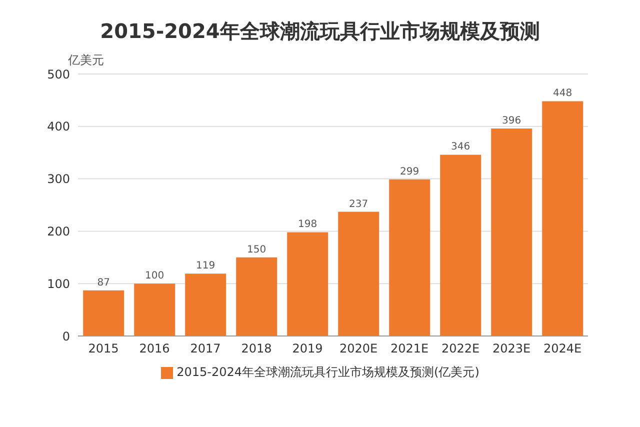 This screenshot has width=640, height=427. I want to click on data-label: 299, so click(410, 172).